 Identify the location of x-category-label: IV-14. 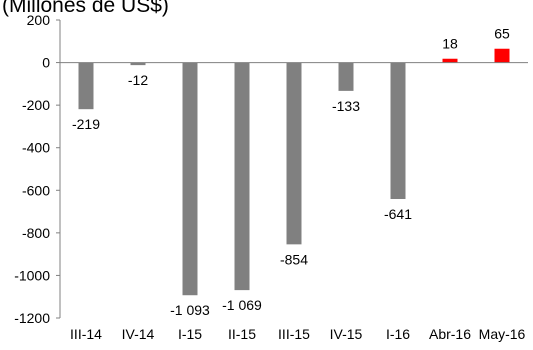
(138, 334).